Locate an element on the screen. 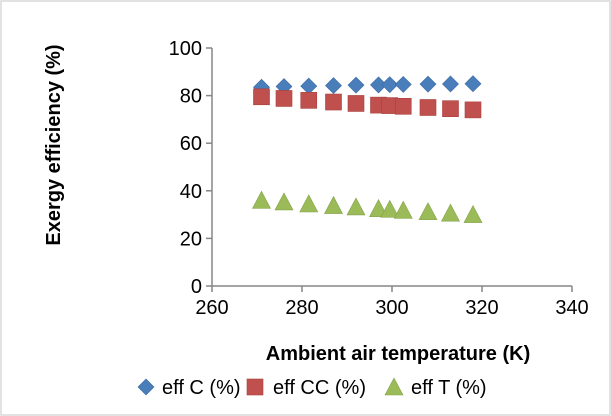  x-tick-label: 320 is located at coordinates (481, 308).